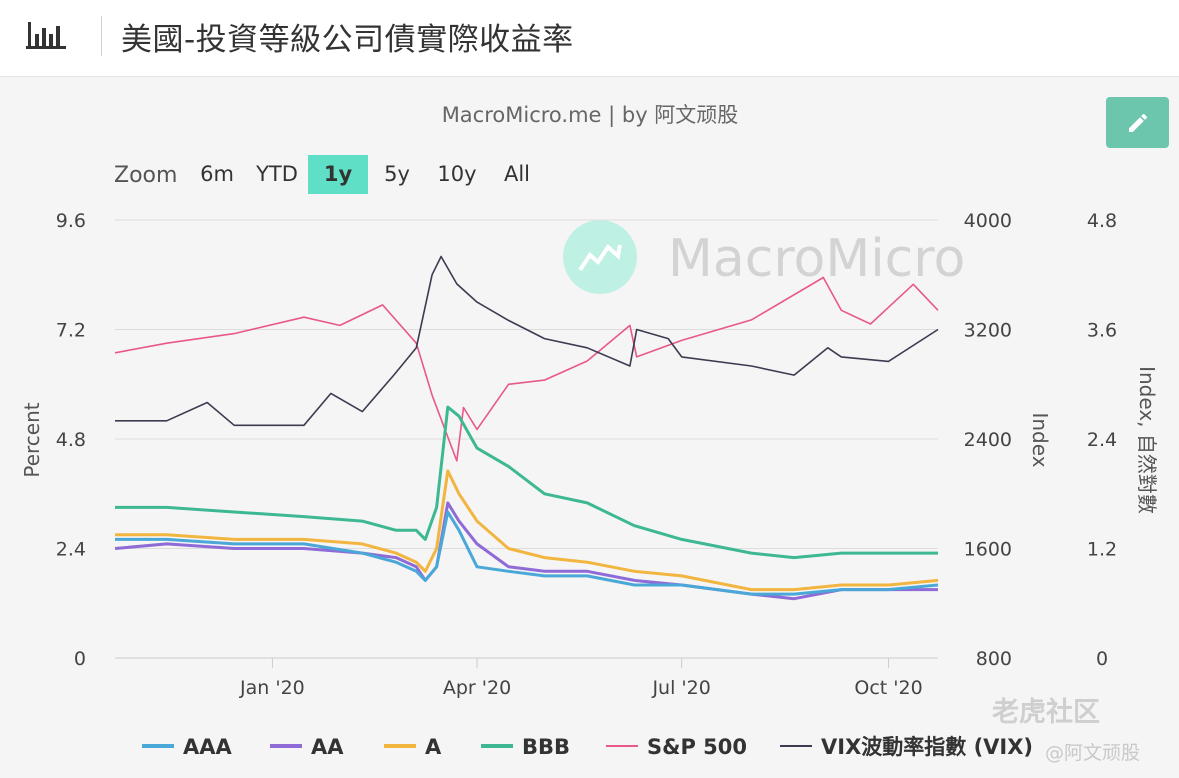  I want to click on x-tick-label: Jan '20, so click(272, 688).